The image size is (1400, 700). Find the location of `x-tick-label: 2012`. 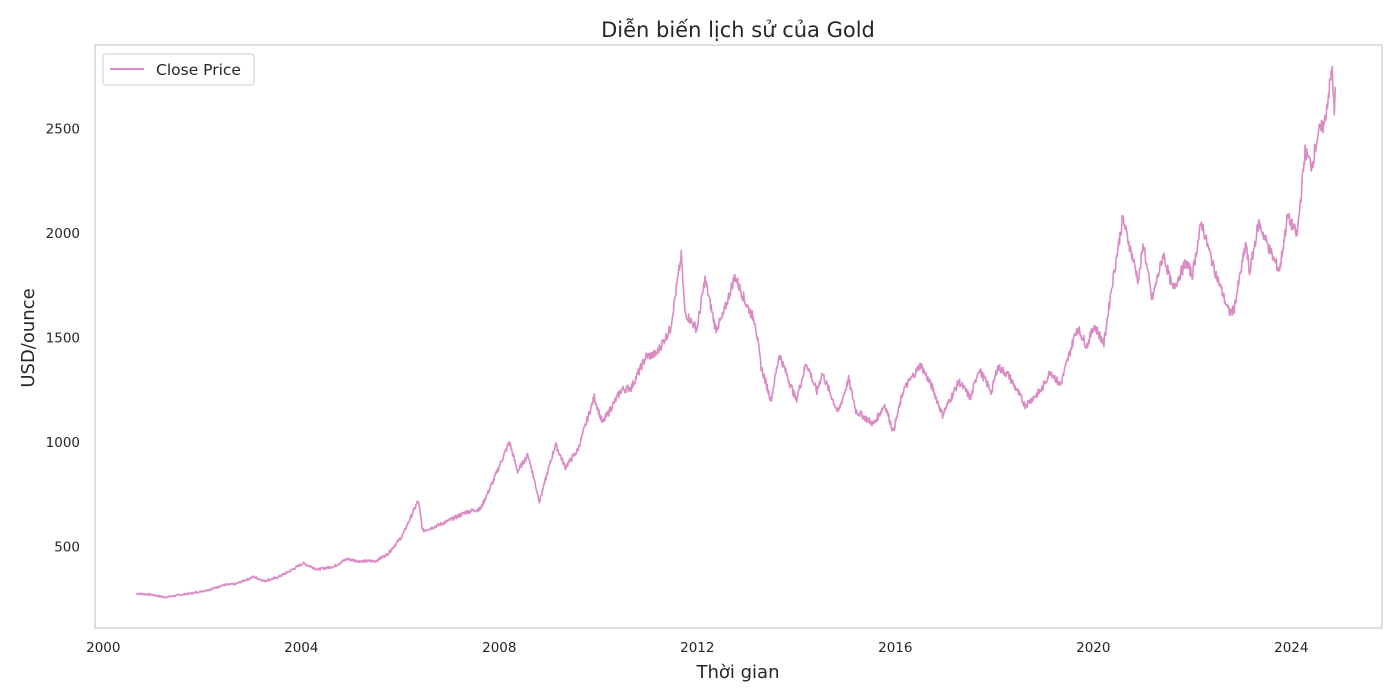

x-tick-label: 2012 is located at coordinates (697, 648).